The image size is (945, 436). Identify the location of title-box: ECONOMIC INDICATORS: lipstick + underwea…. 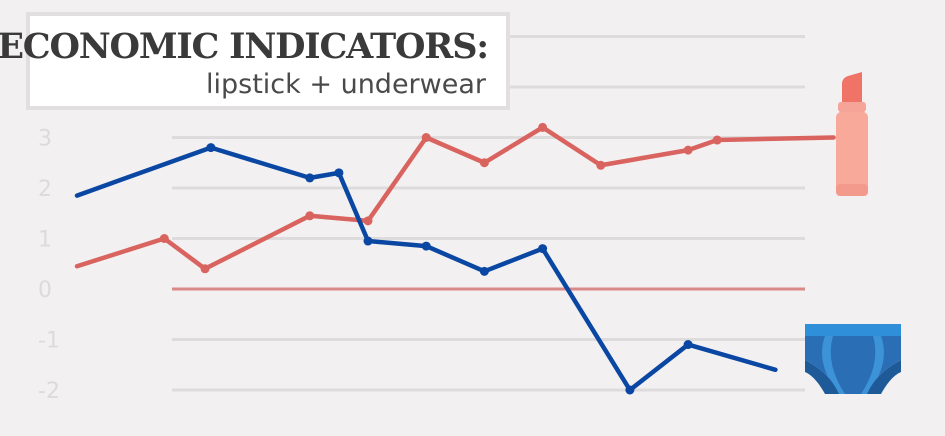
(255, 61).